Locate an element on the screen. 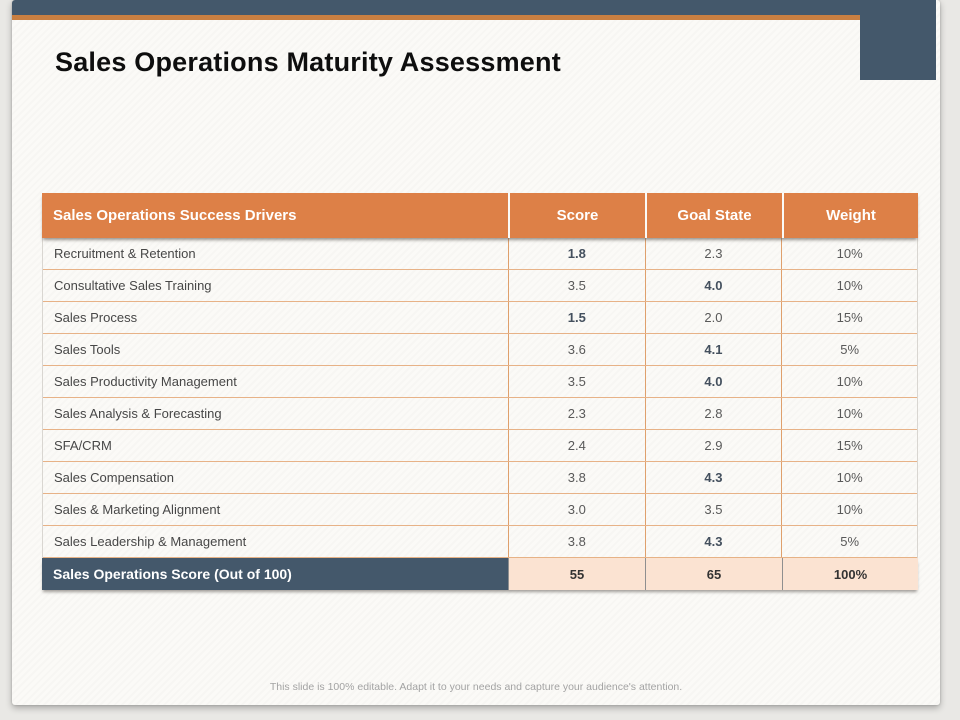 This screenshot has height=720, width=960. score-value: 2.4 is located at coordinates (576, 445).